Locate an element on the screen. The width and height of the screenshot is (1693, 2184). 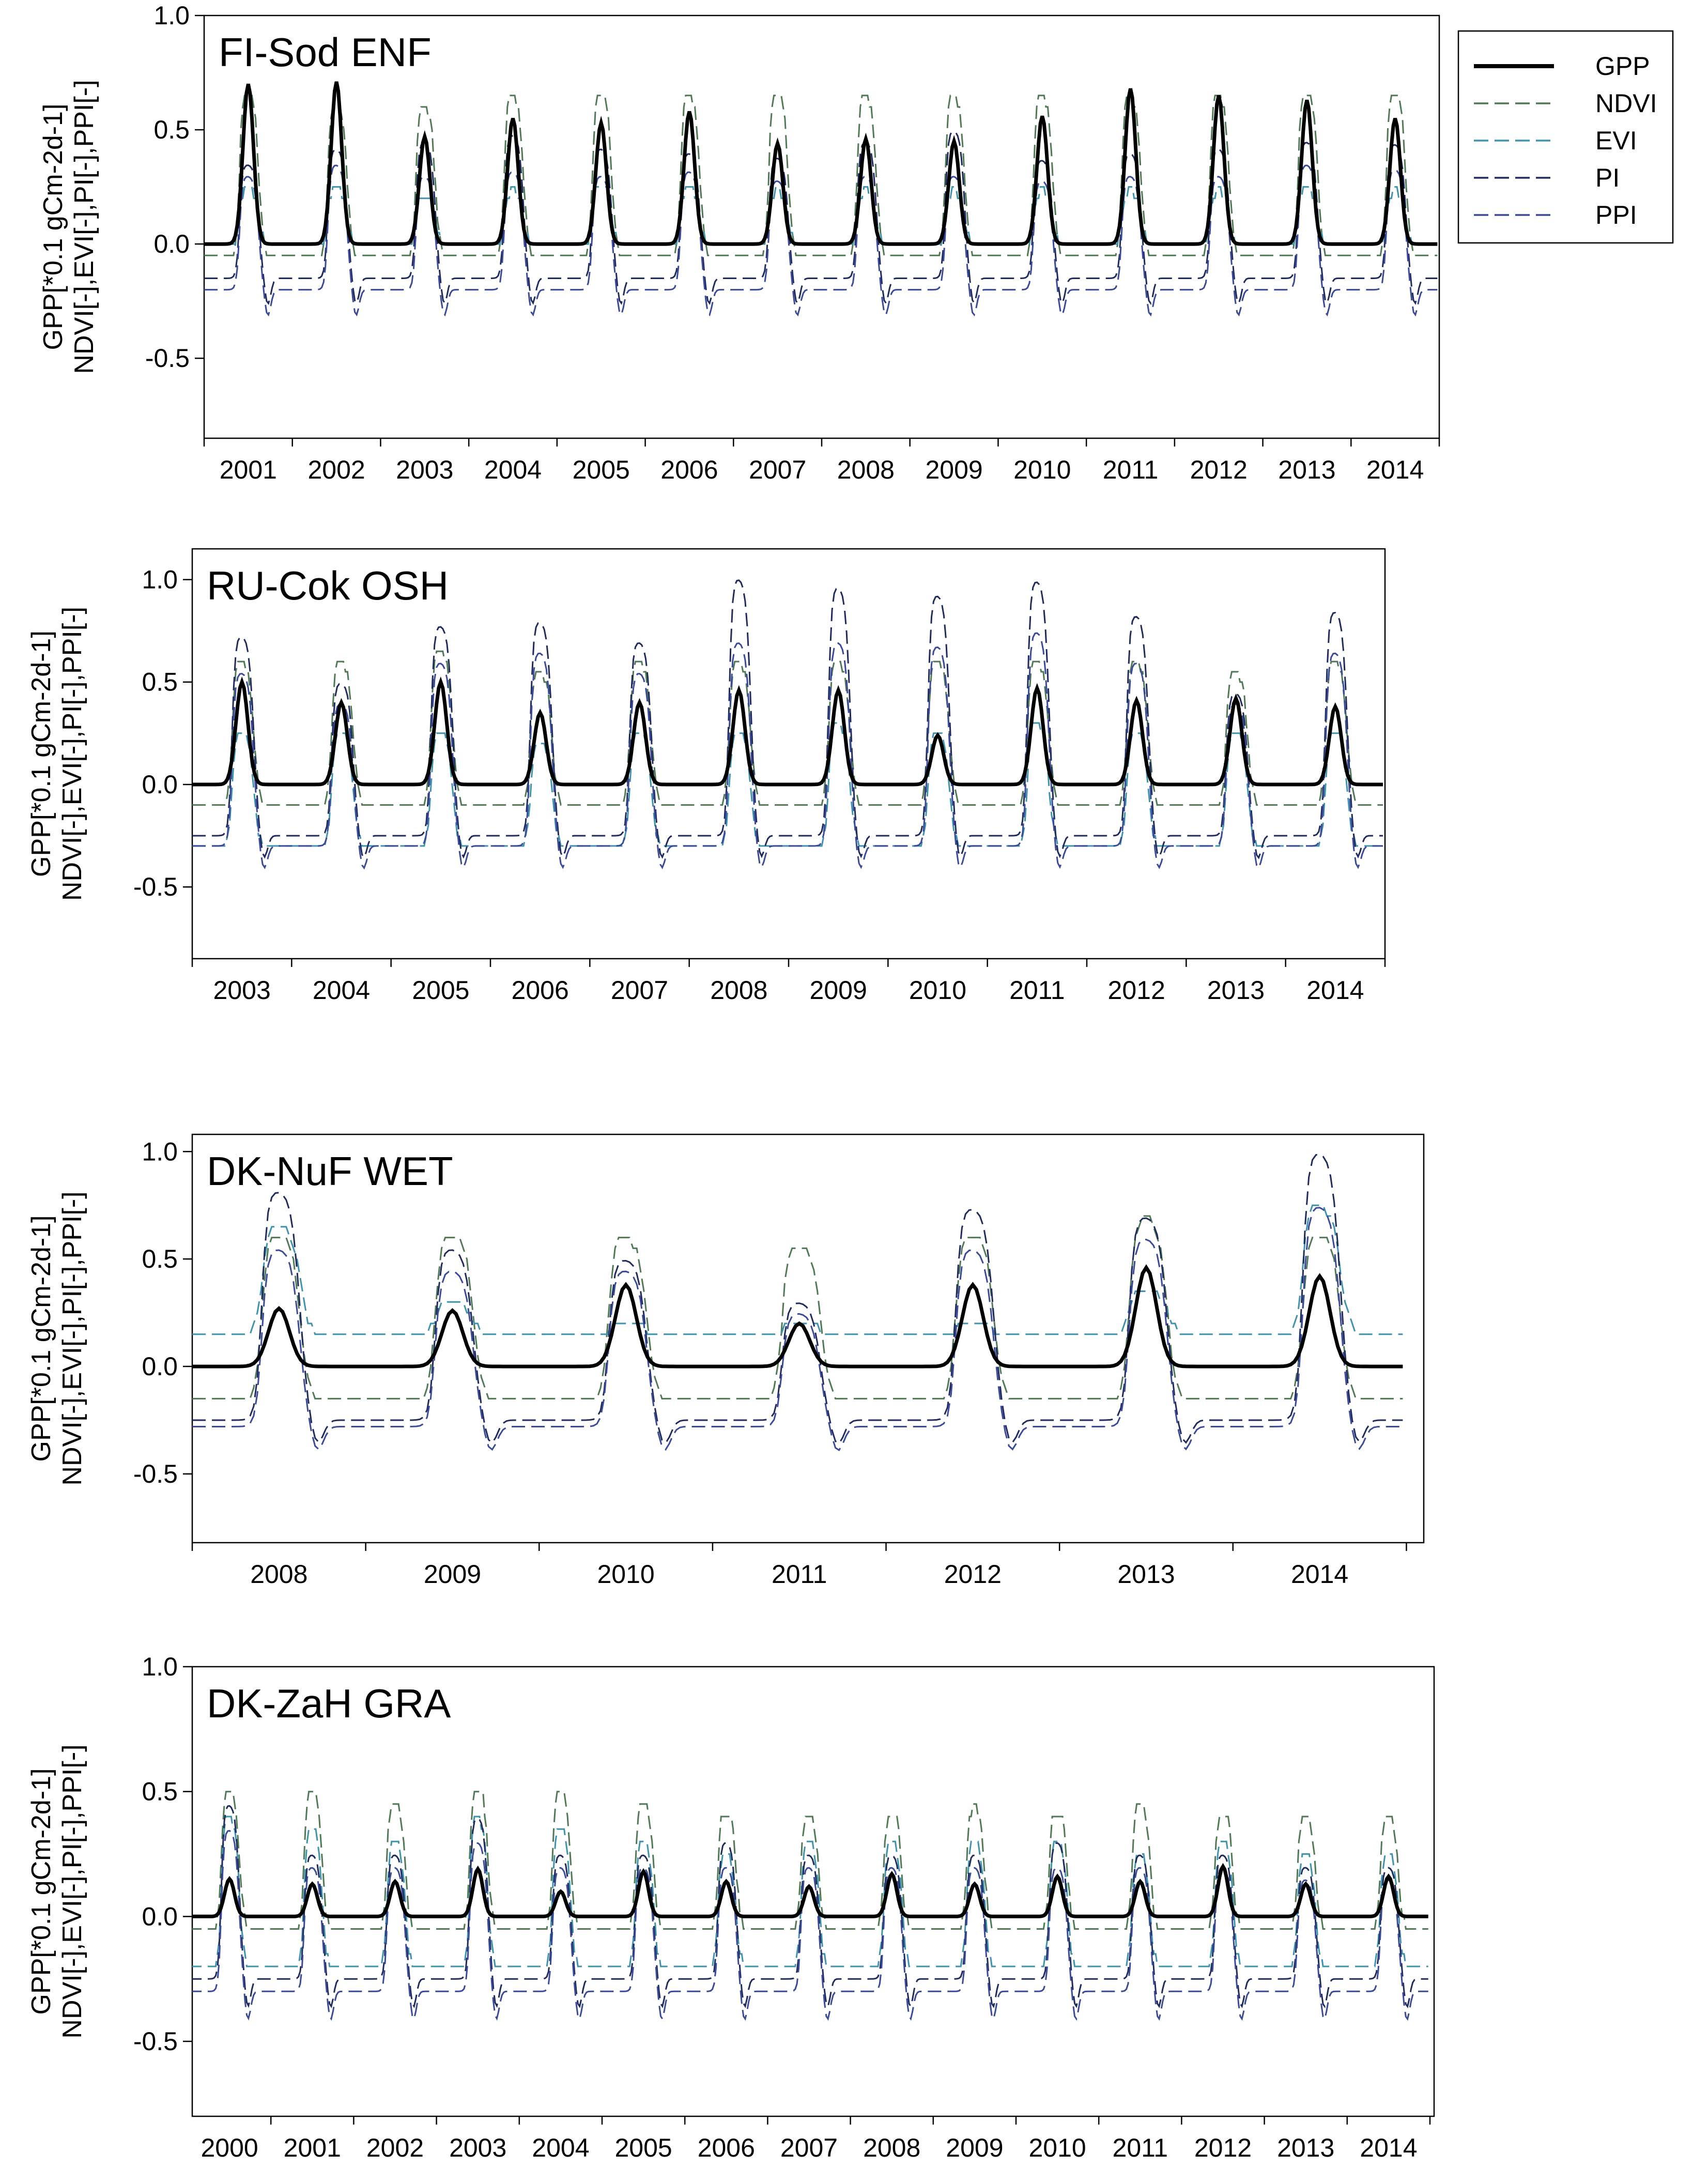
legend-label-ndvi: NDVI is located at coordinates (1626, 104).